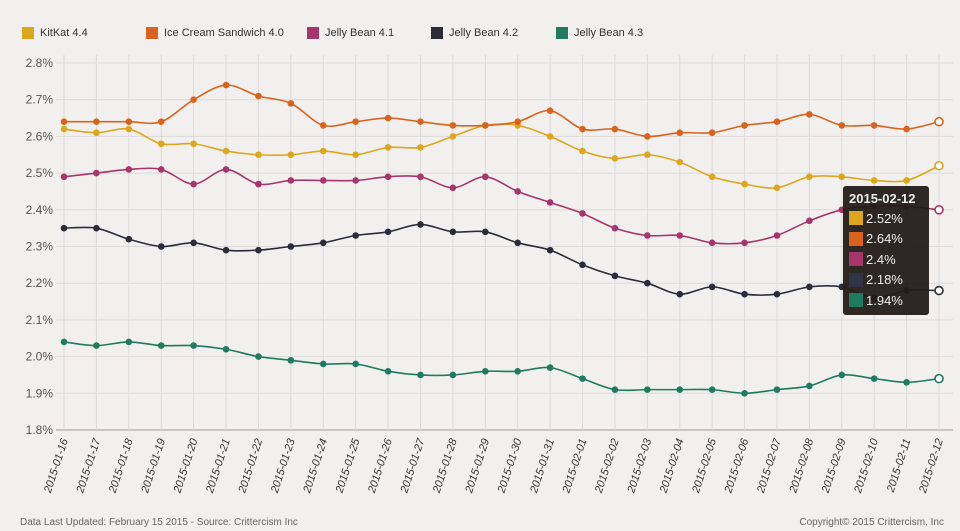  What do you see at coordinates (871, 522) in the screenshot?
I see `footer-copyright: Copyright© 2015 Crittercism, Inc` at bounding box center [871, 522].